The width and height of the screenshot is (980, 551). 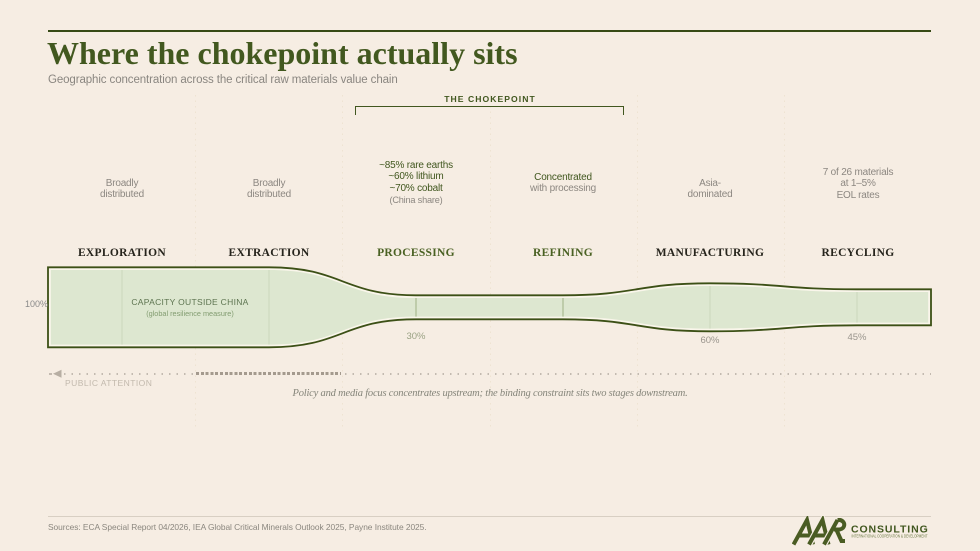 What do you see at coordinates (890, 536) in the screenshot?
I see `svg-text:INTERNATIONAL COOPERATION & DE: INTERNATIONAL COOPERATION & DEVELOPMENT` at bounding box center [890, 536].